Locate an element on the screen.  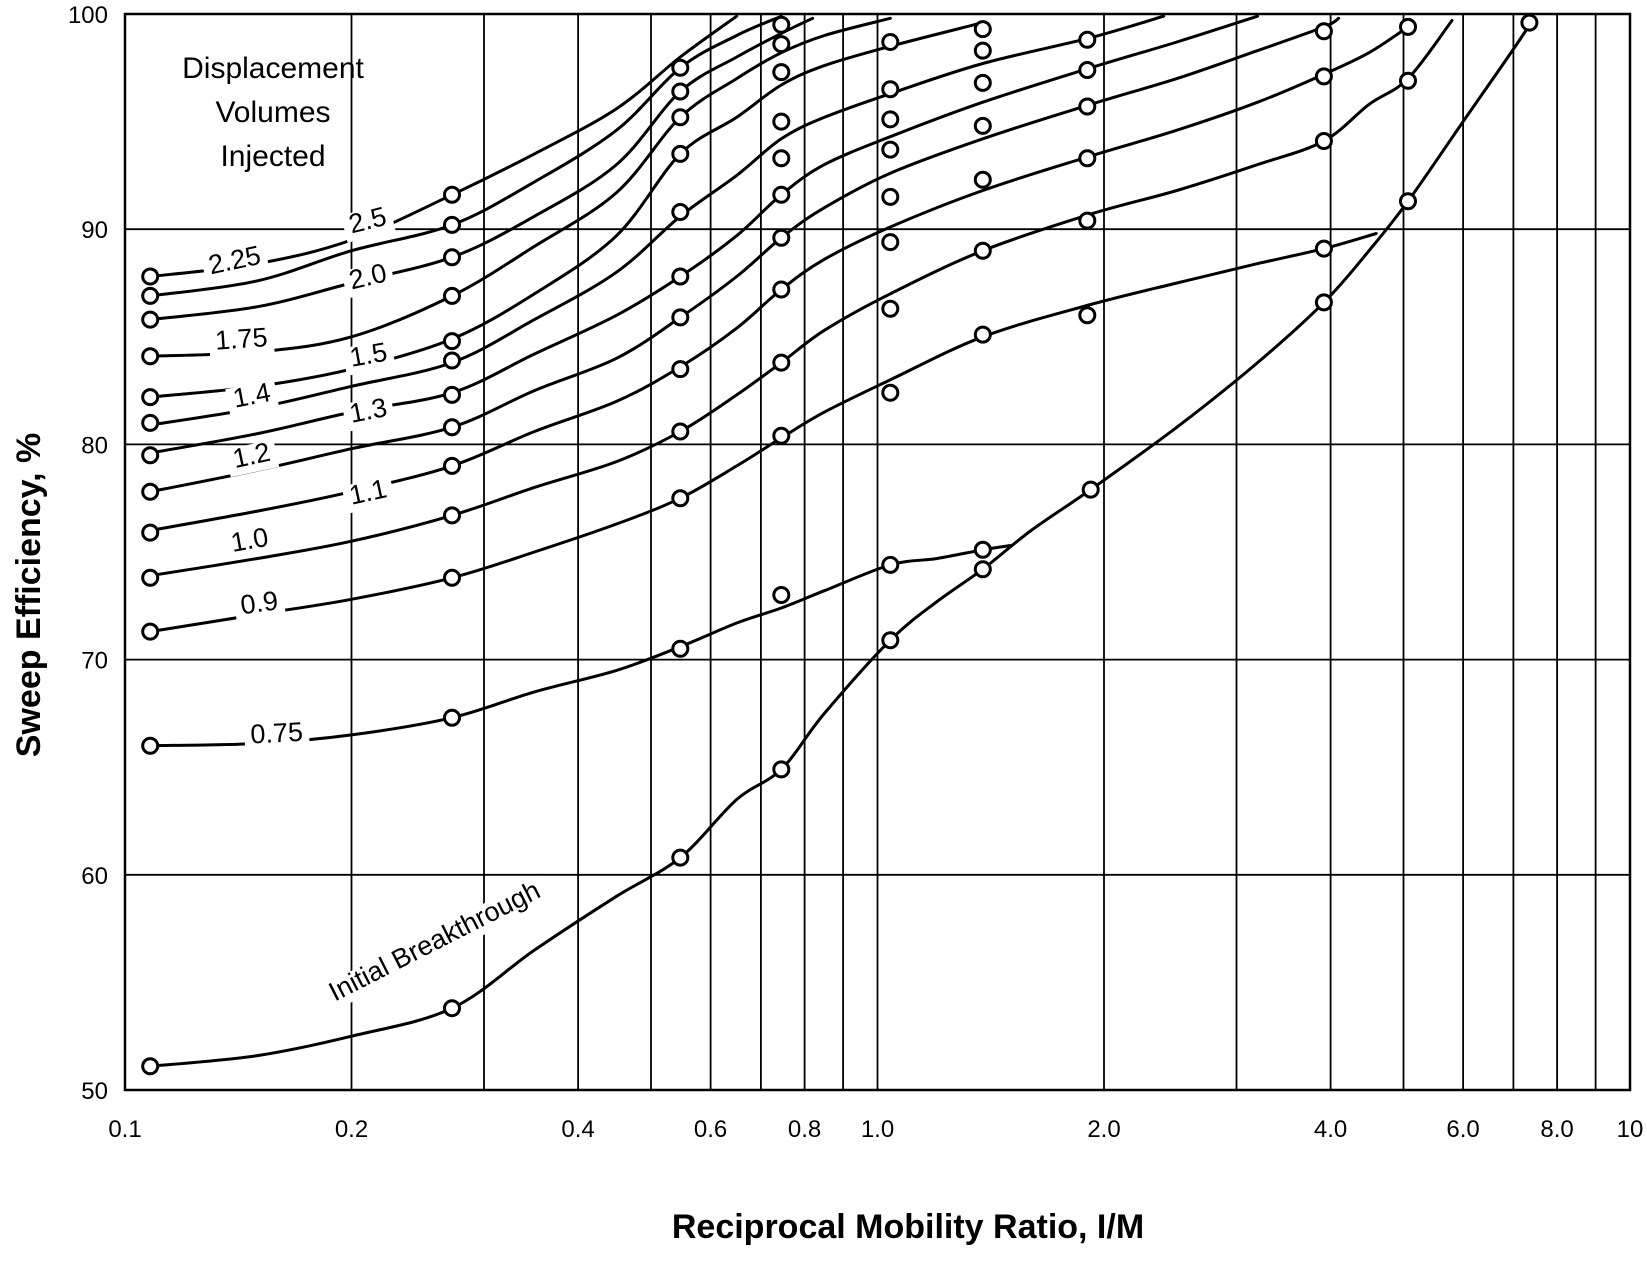
x-tick-label-9: 8.0 is located at coordinates (1556, 1129).